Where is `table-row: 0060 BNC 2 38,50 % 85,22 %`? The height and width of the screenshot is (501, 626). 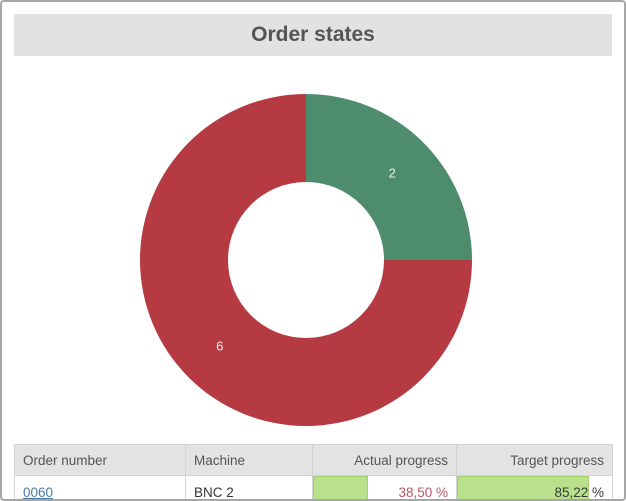 table-row: 0060 BNC 2 38,50 % 85,22 % is located at coordinates (313, 487).